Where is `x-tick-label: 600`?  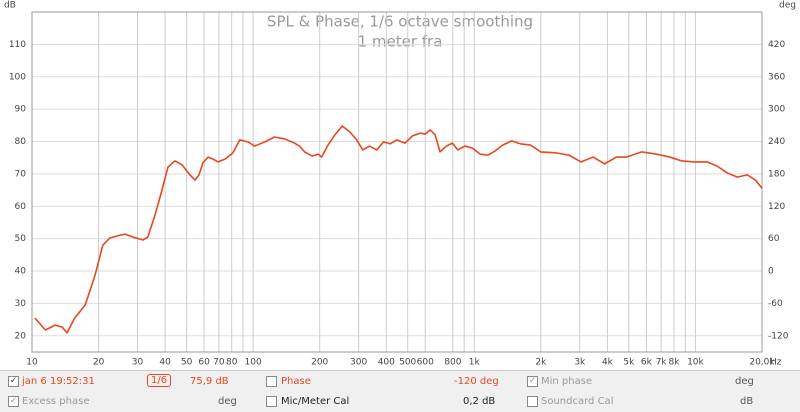 x-tick-label: 600 is located at coordinates (425, 363).